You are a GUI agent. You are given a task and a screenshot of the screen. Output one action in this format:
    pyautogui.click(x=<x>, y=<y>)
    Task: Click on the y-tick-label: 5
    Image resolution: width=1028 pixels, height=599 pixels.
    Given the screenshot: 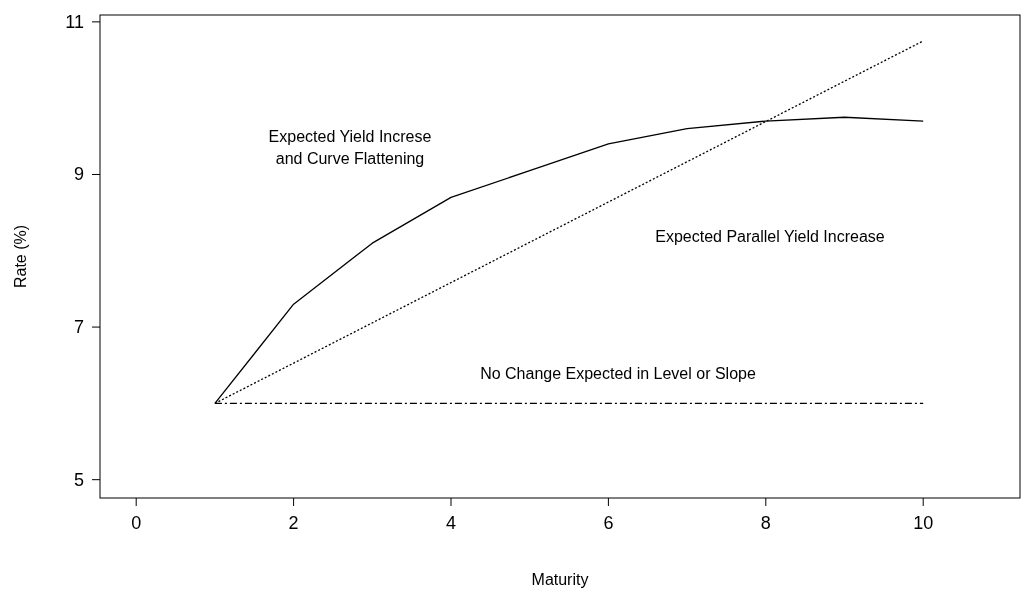 What is the action you would take?
    pyautogui.click(x=78, y=479)
    